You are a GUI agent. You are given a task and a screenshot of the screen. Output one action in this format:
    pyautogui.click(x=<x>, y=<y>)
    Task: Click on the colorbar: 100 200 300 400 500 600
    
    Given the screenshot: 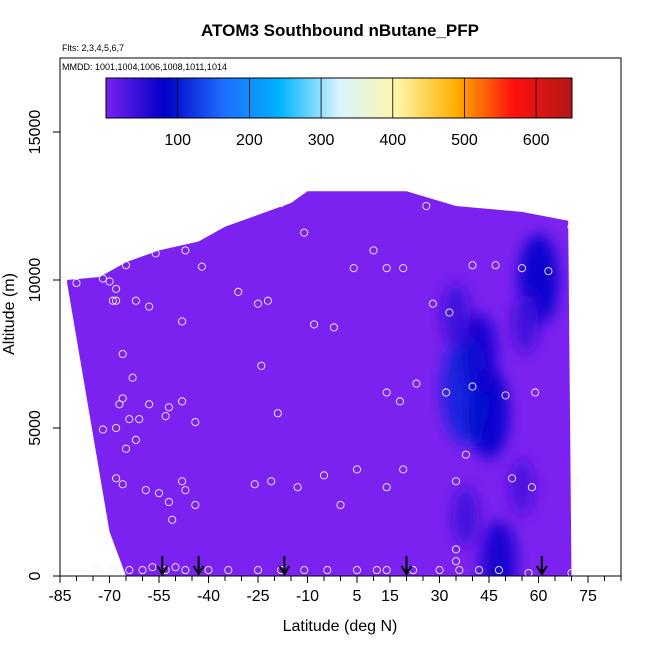 What is the action you would take?
    pyautogui.click(x=339, y=113)
    